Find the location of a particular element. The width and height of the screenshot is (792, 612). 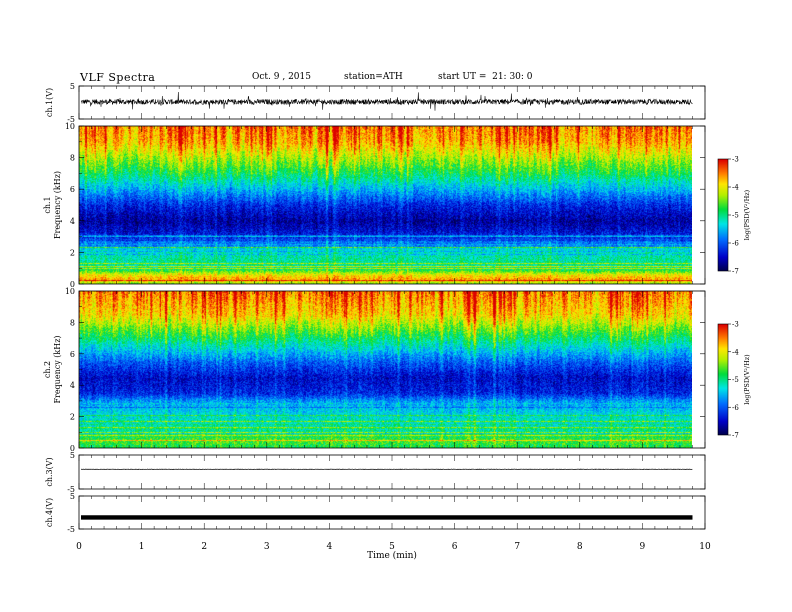

x-tick-label: 2 is located at coordinates (204, 547).